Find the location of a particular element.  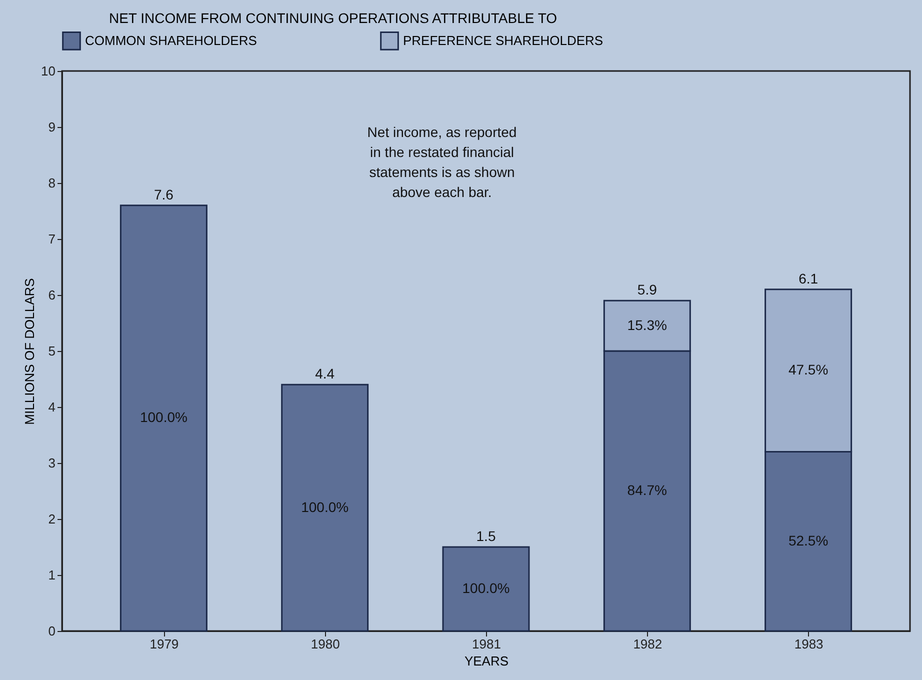

y-tick-label: 4 is located at coordinates (52, 407).